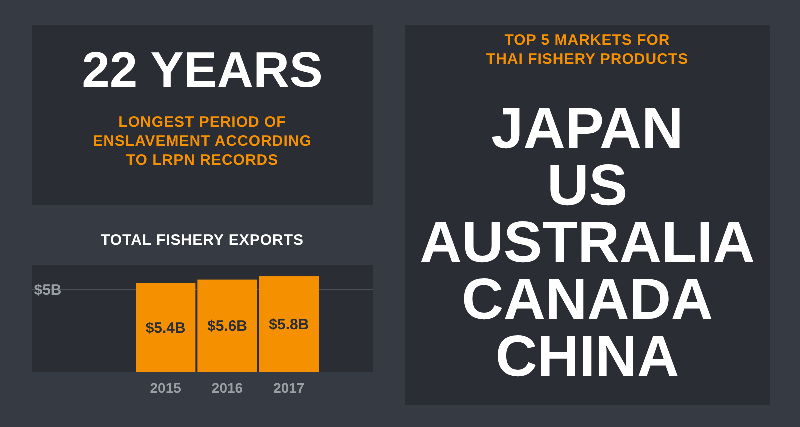 The image size is (800, 427). What do you see at coordinates (289, 325) in the screenshot?
I see `data-label: $5.8B` at bounding box center [289, 325].